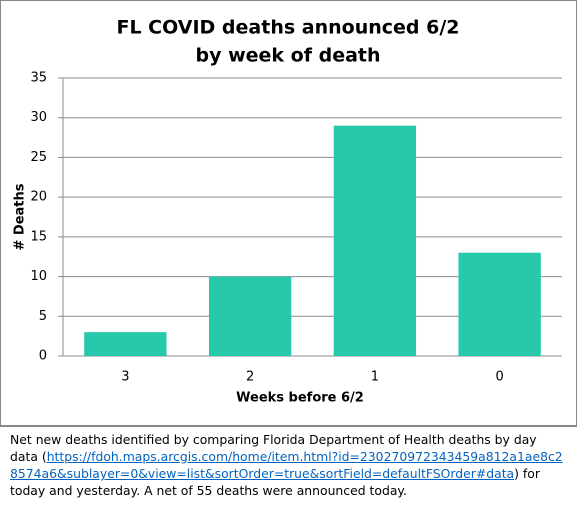 The image size is (577, 506). I want to click on x-tick-label: 1, so click(375, 377).